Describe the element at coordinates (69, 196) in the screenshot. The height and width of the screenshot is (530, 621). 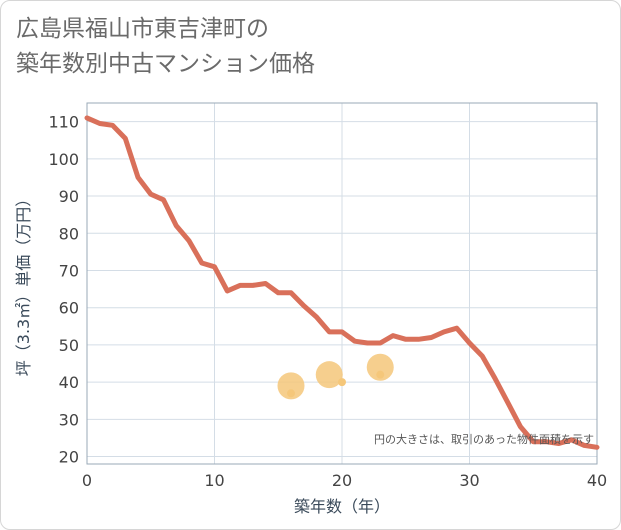
I see `y-tick-label: 90` at that location.